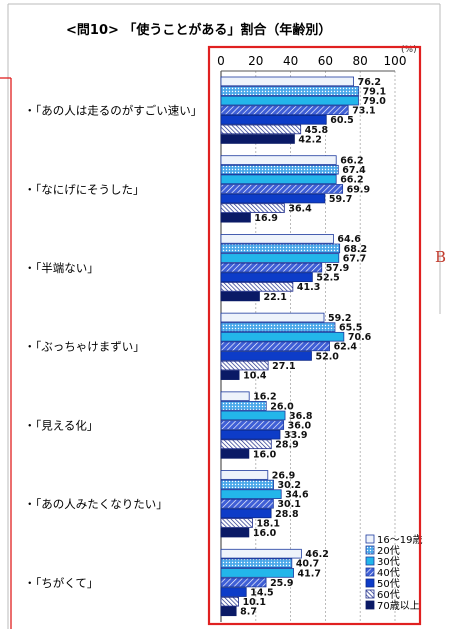  Describe the element at coordinates (350, 328) in the screenshot. I see `bar-value-label: 65.5` at that location.